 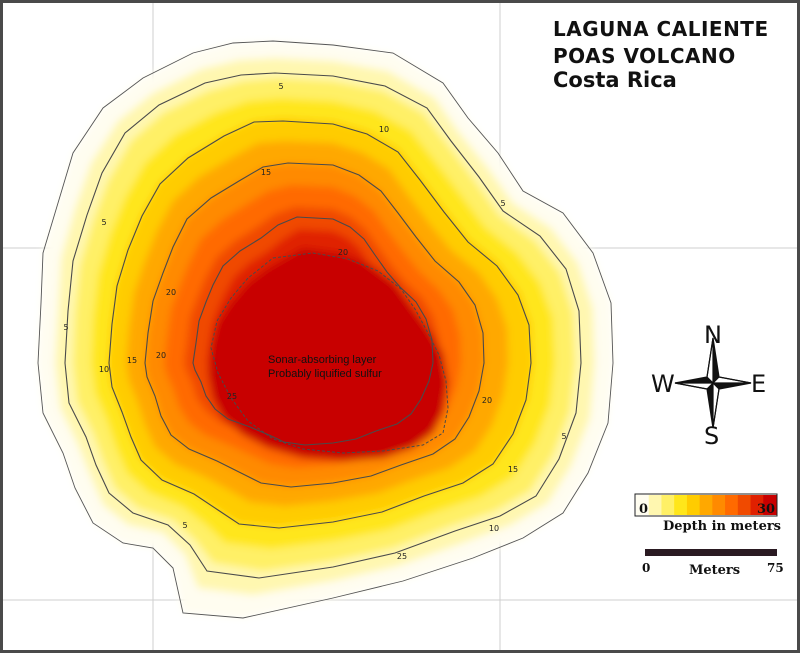 What do you see at coordinates (722, 526) in the screenshot?
I see `depth-legend-label: Depth in meters` at bounding box center [722, 526].